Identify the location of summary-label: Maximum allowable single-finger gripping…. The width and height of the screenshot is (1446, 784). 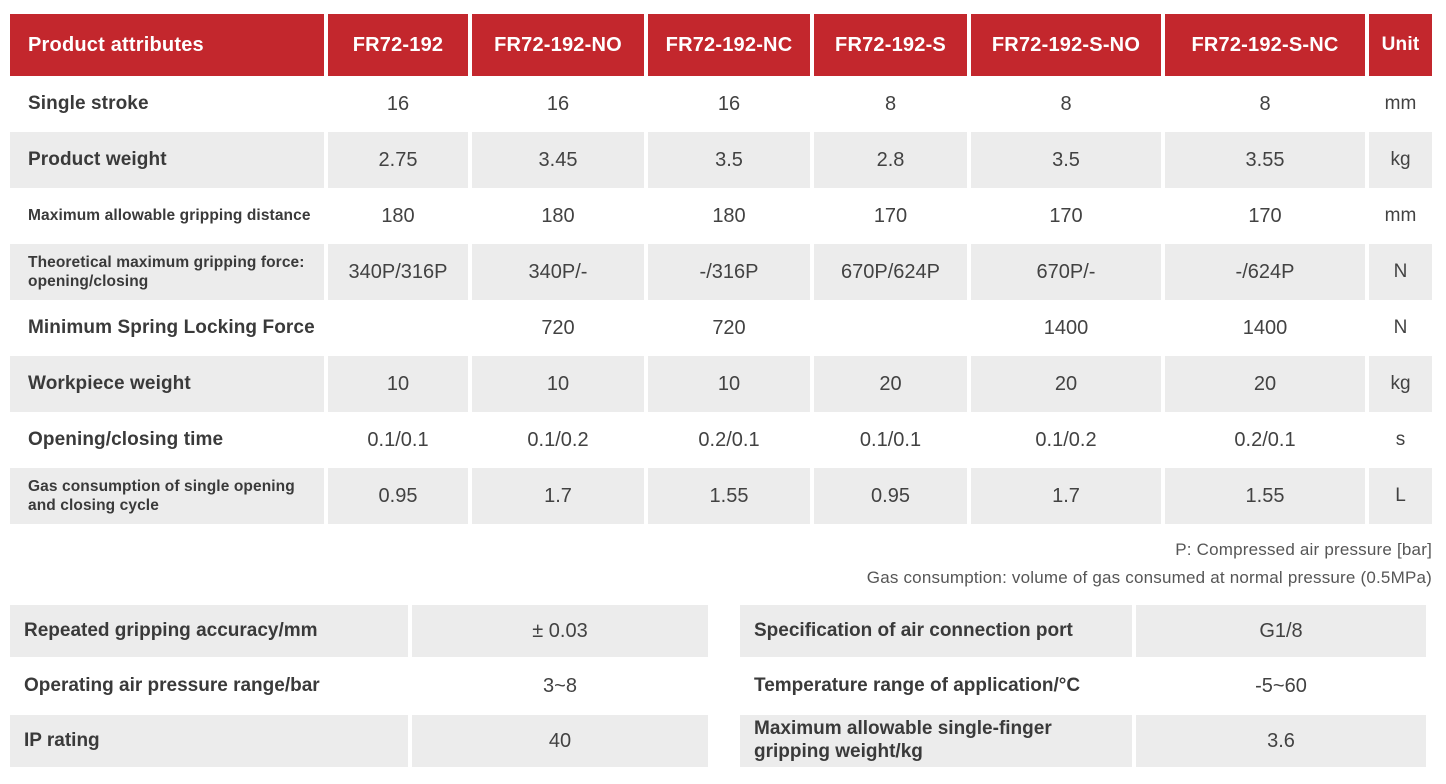
(936, 741).